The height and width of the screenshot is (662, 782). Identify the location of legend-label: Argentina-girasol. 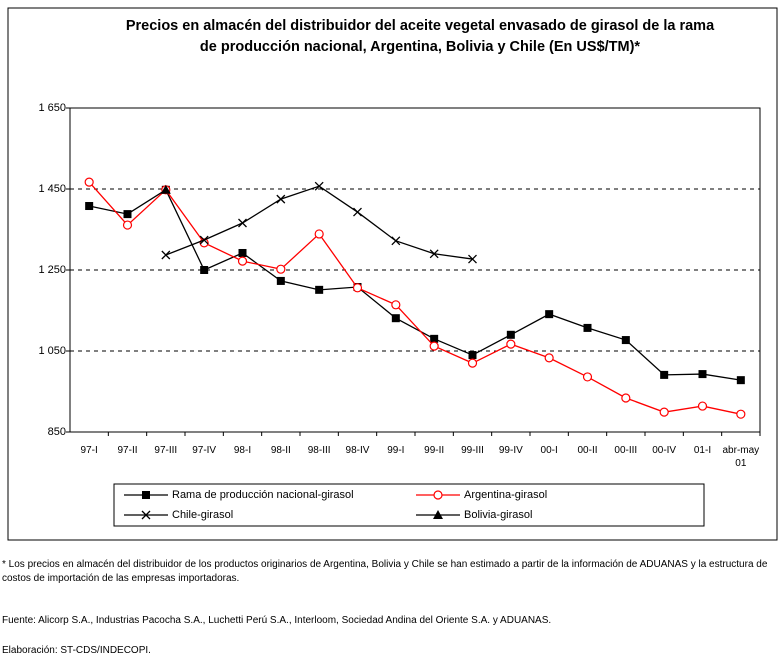
(505, 495).